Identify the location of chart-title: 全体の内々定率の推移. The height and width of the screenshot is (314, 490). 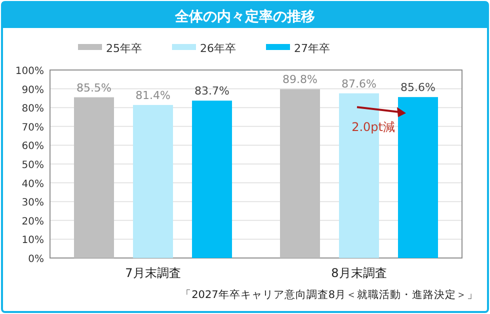
(244, 16).